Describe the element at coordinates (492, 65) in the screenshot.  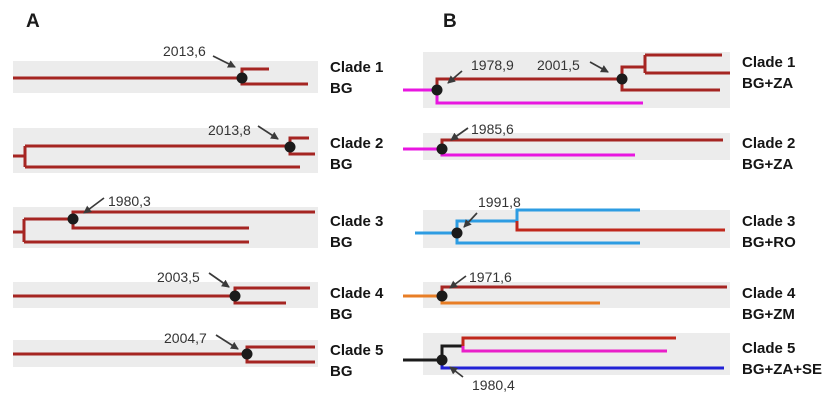
I see `node-date-label: 1978,9` at that location.